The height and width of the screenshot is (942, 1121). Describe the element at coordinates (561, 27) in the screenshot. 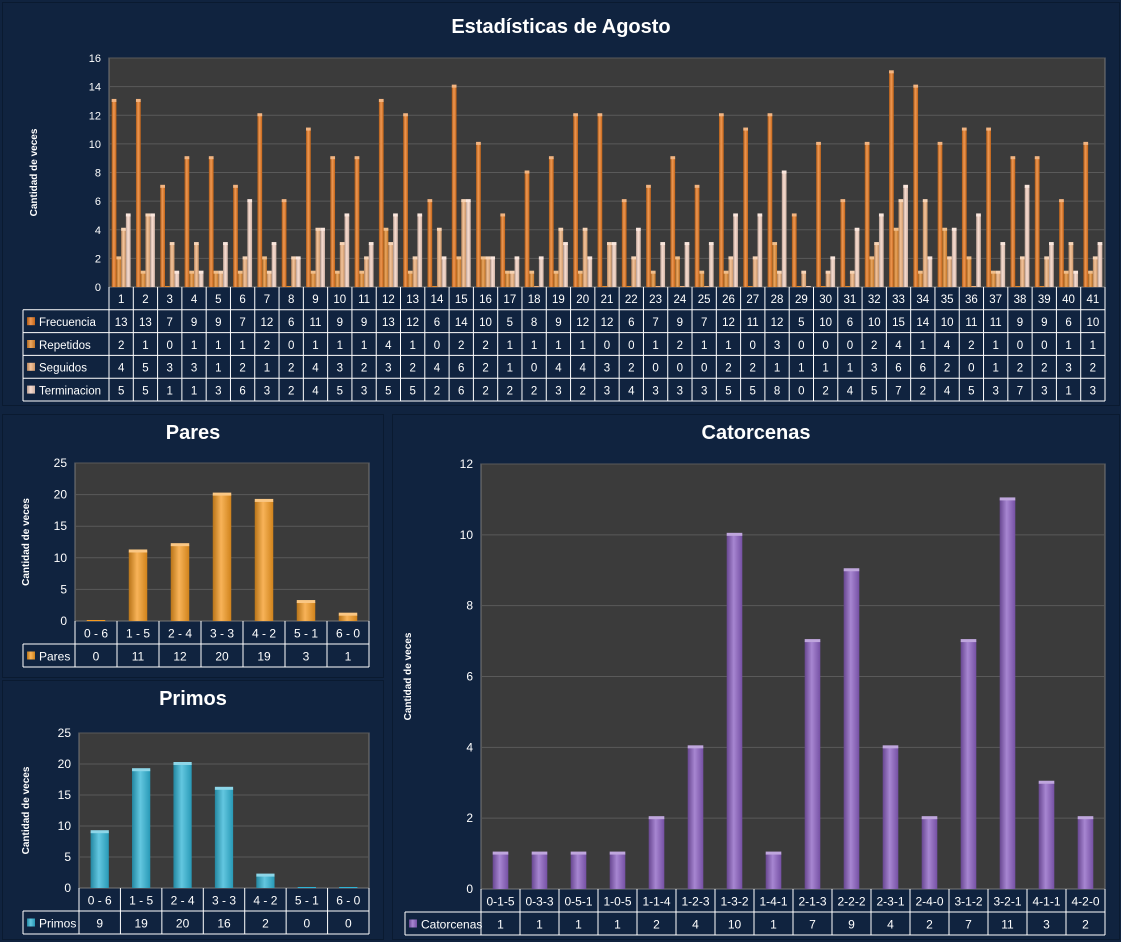

I see `main-chart-title: Estadísticas de Agosto` at that location.